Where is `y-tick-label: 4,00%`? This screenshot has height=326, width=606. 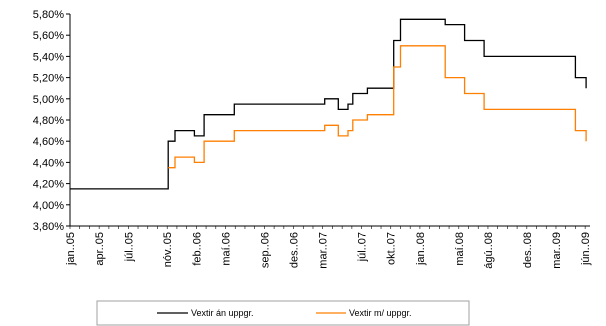
y-tick-label: 4,00% is located at coordinates (48, 206).